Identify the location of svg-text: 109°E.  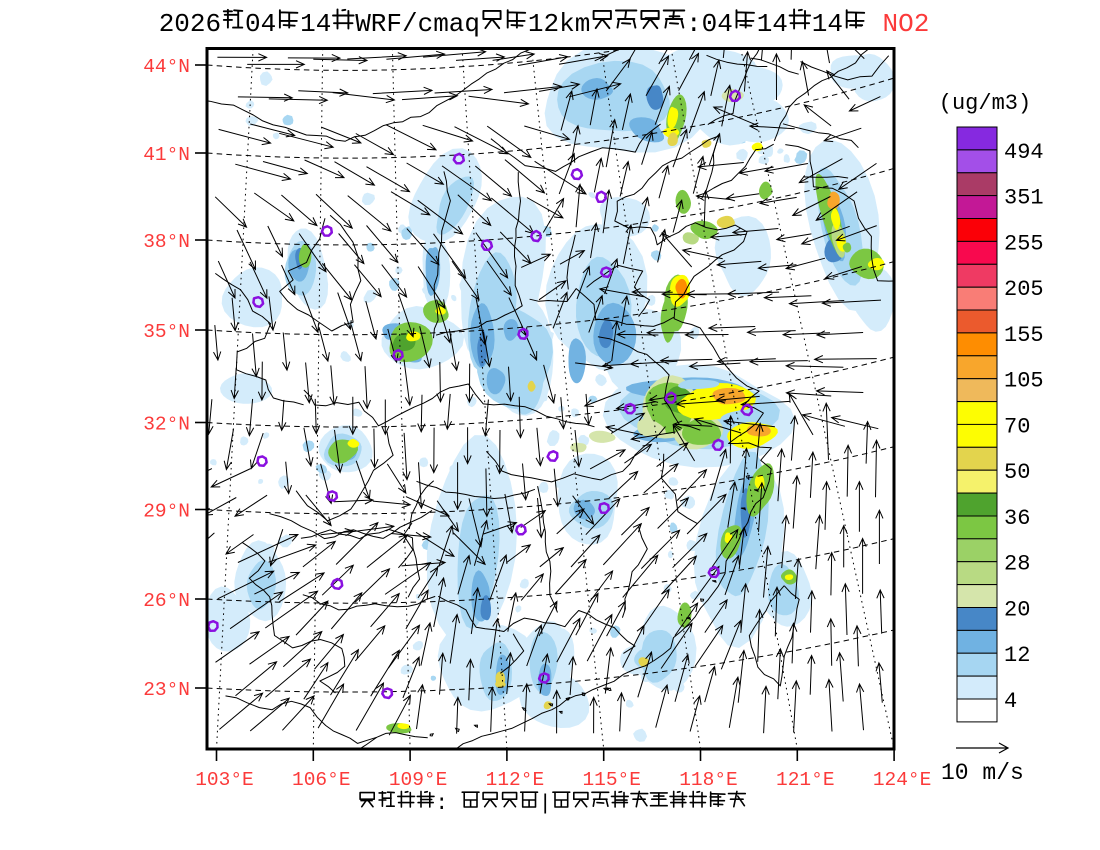
(418, 780).